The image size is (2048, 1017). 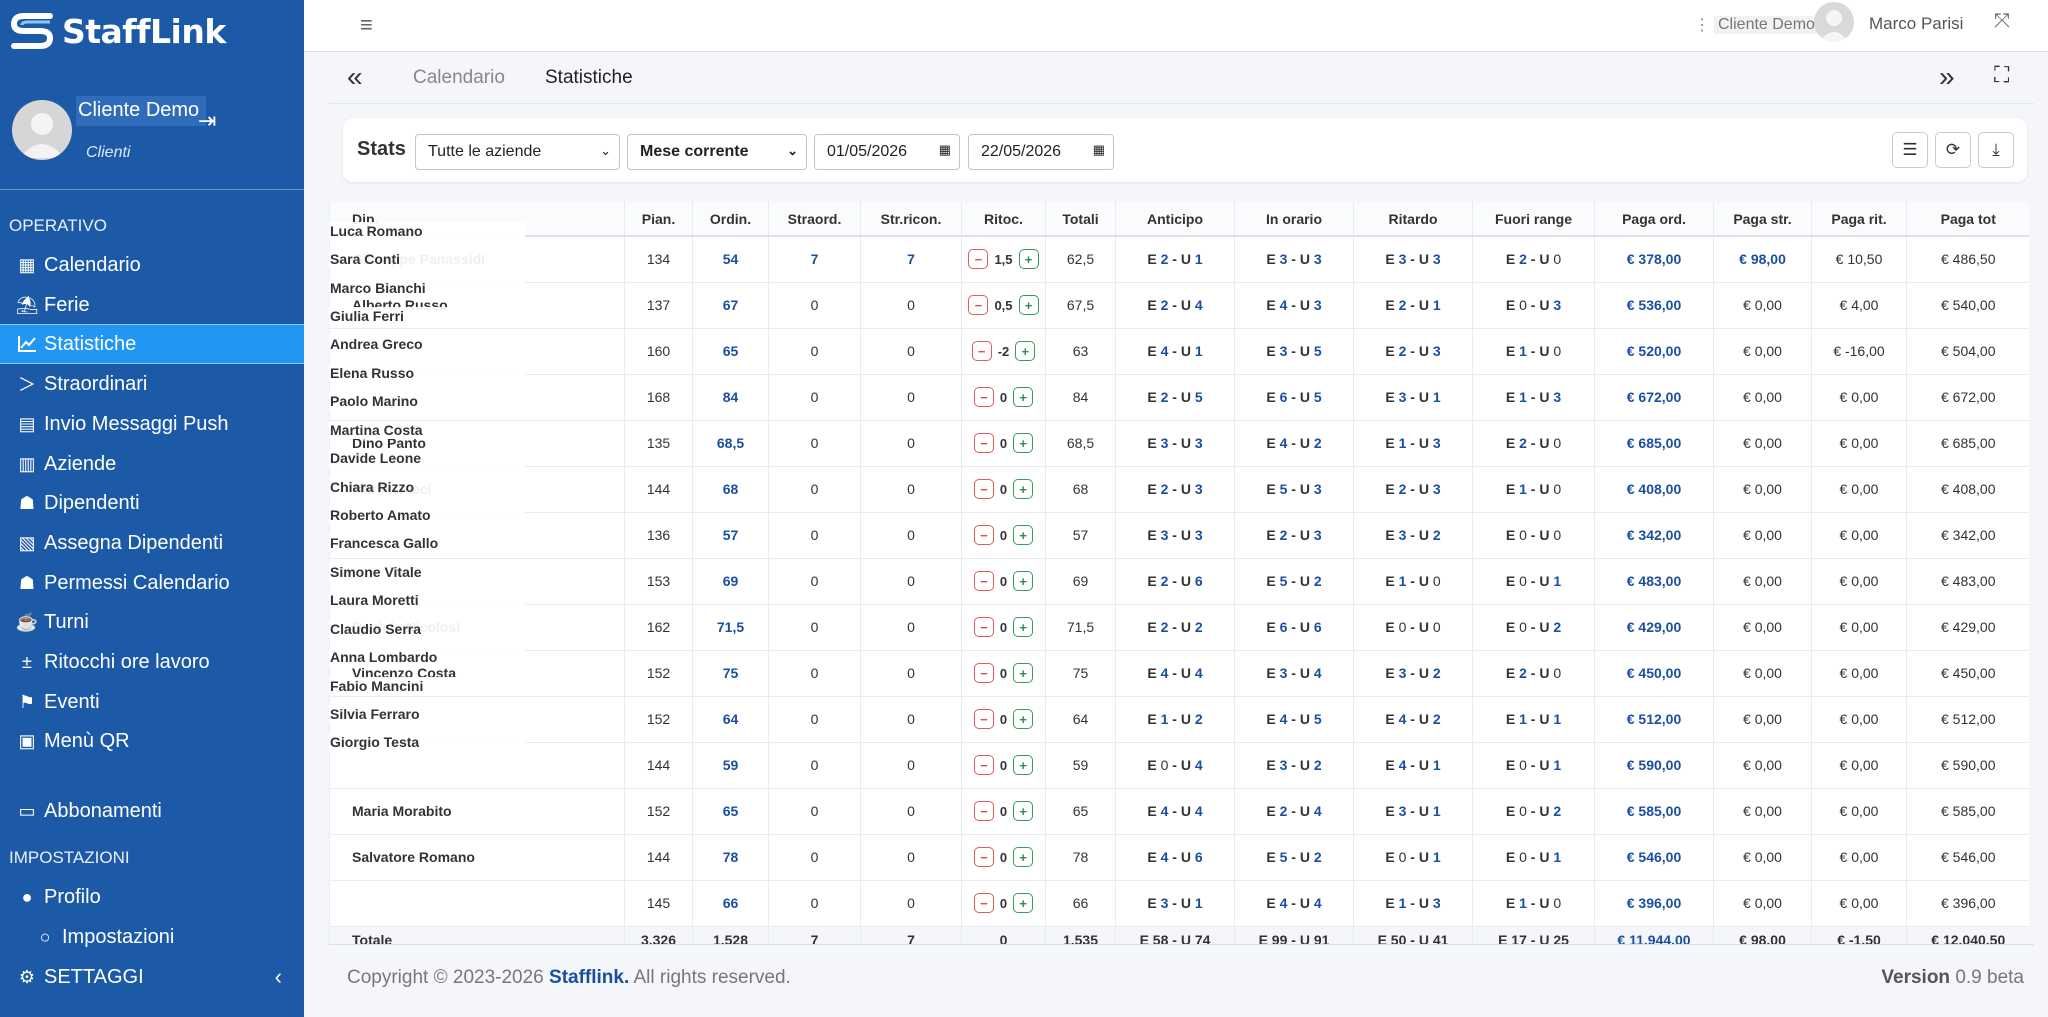 I want to click on attendance-ant: E 2 - U 1, so click(x=1175, y=259).